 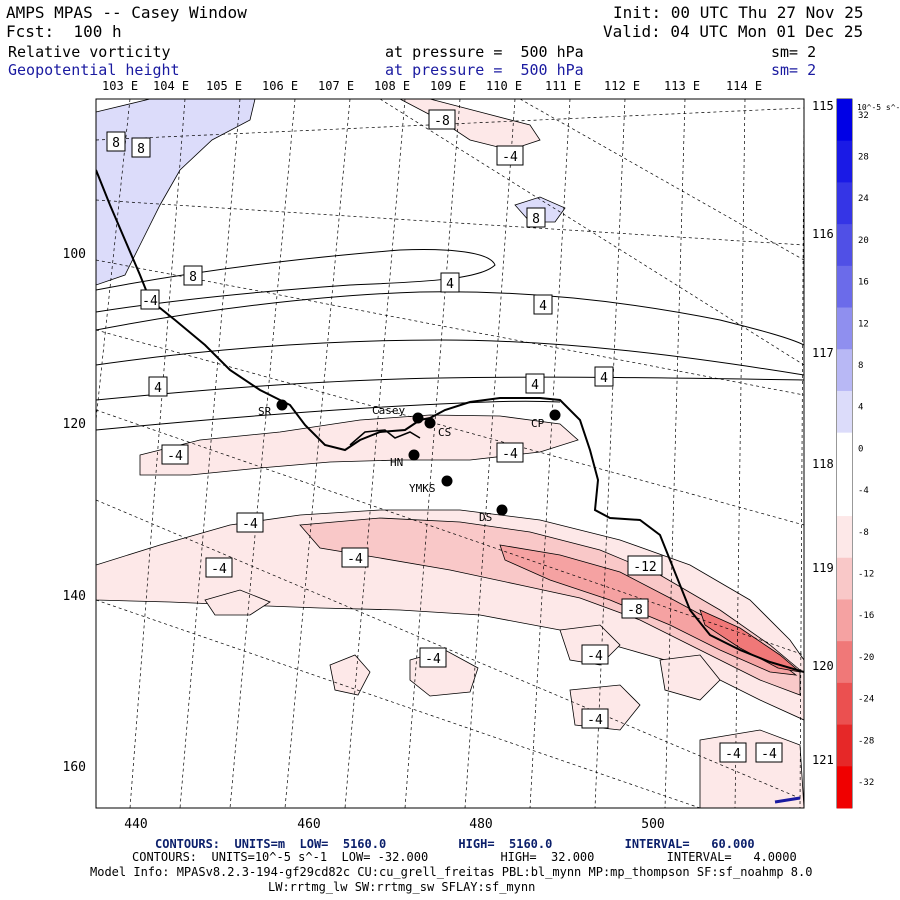 What do you see at coordinates (336, 86) in the screenshot?
I see `lon-label: 107 E` at bounding box center [336, 86].